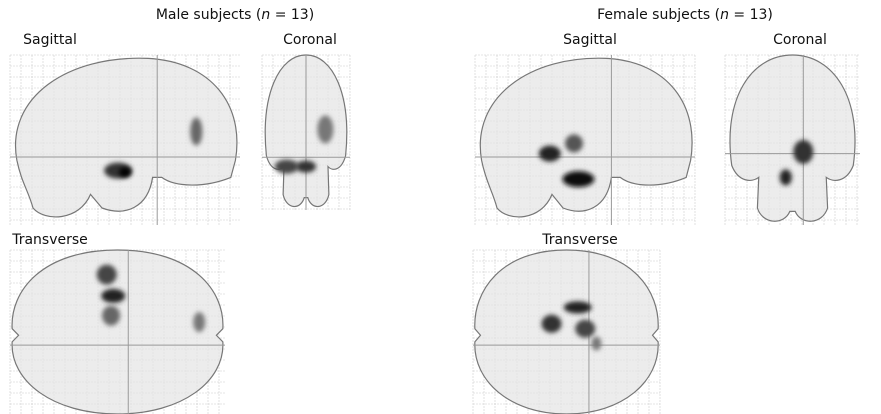  I want to click on panel-title: Male subjects (n = 13), so click(235, 15).